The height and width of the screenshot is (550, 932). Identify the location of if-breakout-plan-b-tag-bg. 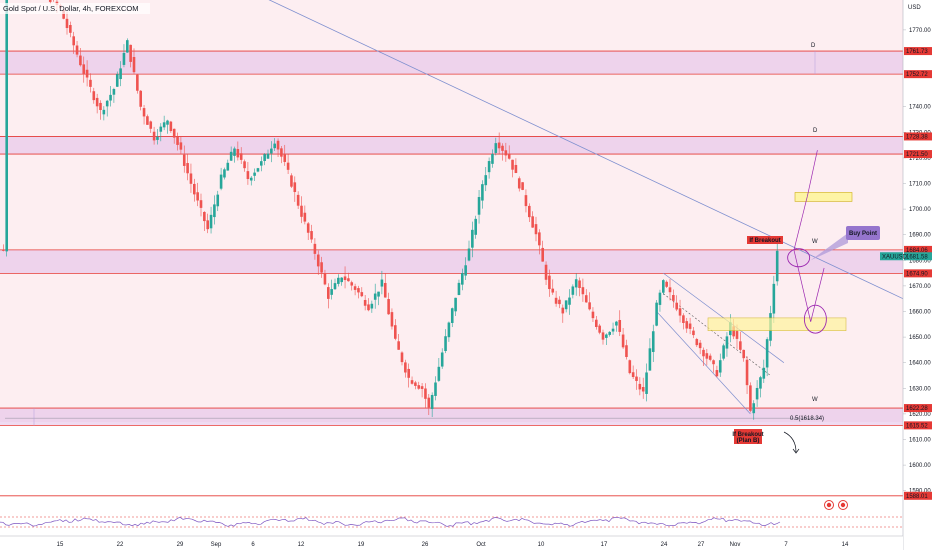
(748, 436).